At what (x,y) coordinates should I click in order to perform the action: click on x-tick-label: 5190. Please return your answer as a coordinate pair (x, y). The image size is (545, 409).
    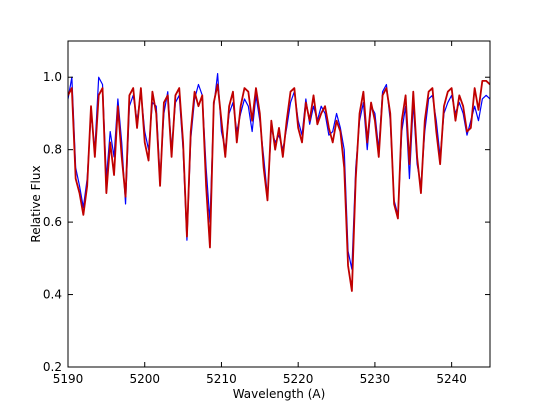
    Looking at the image, I should click on (68, 379).